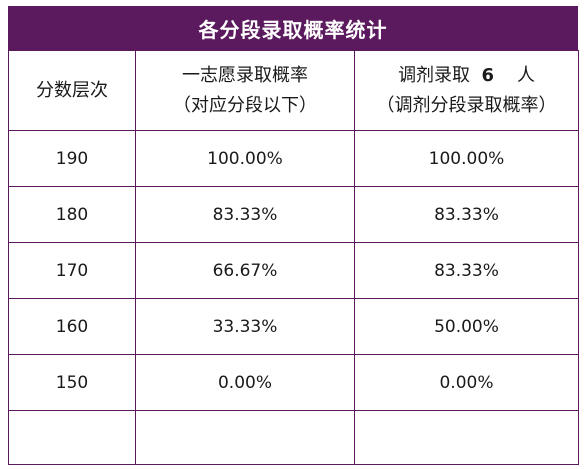 This screenshot has width=586, height=469. I want to click on header-score-level: 分数层次, so click(72, 90).